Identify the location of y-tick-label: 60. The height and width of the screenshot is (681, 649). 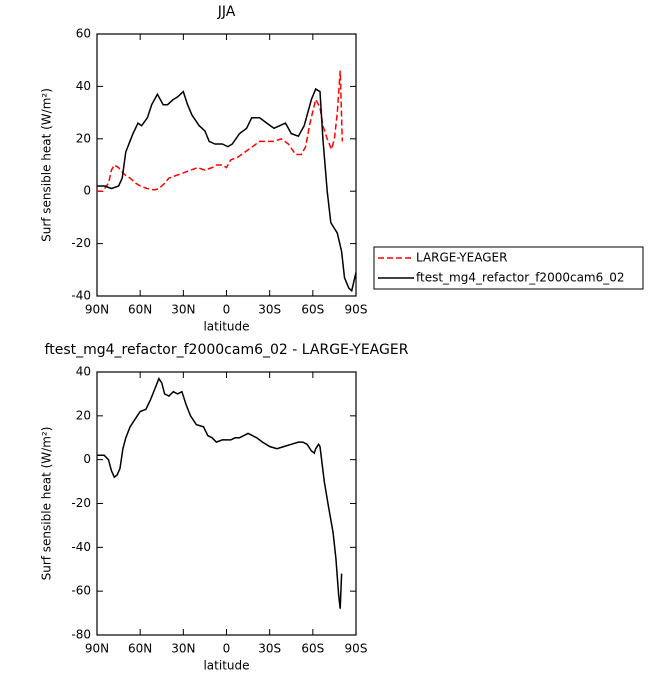
(83, 34).